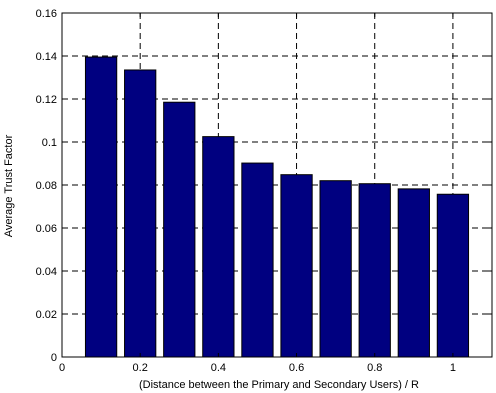 The width and height of the screenshot is (496, 393). I want to click on y-tick-label: 0.08, so click(46, 186).